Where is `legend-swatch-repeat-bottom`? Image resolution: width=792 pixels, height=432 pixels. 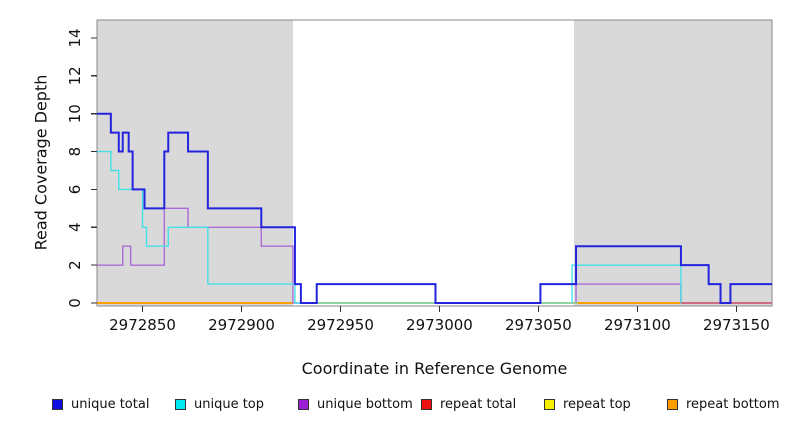 legend-swatch-repeat-bottom is located at coordinates (672, 404).